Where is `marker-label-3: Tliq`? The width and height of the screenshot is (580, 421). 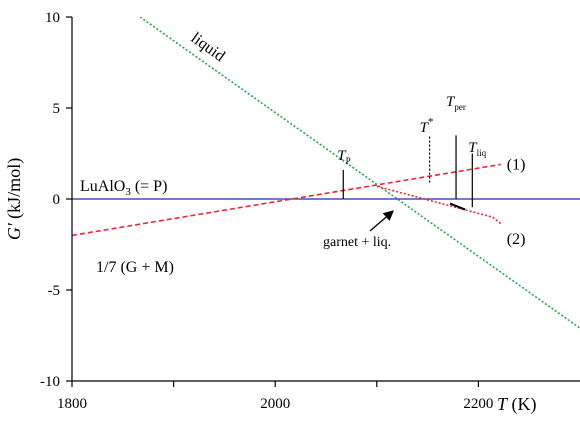
marker-label-3: Tliq is located at coordinates (477, 149).